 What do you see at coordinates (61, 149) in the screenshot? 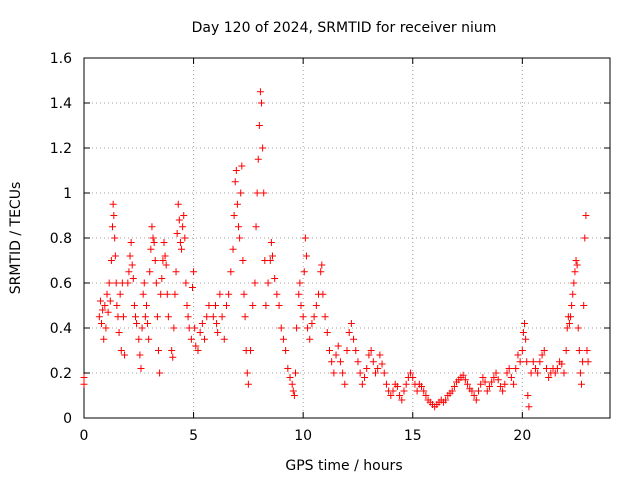
I see `y-tick-label: 1.2` at bounding box center [61, 149].